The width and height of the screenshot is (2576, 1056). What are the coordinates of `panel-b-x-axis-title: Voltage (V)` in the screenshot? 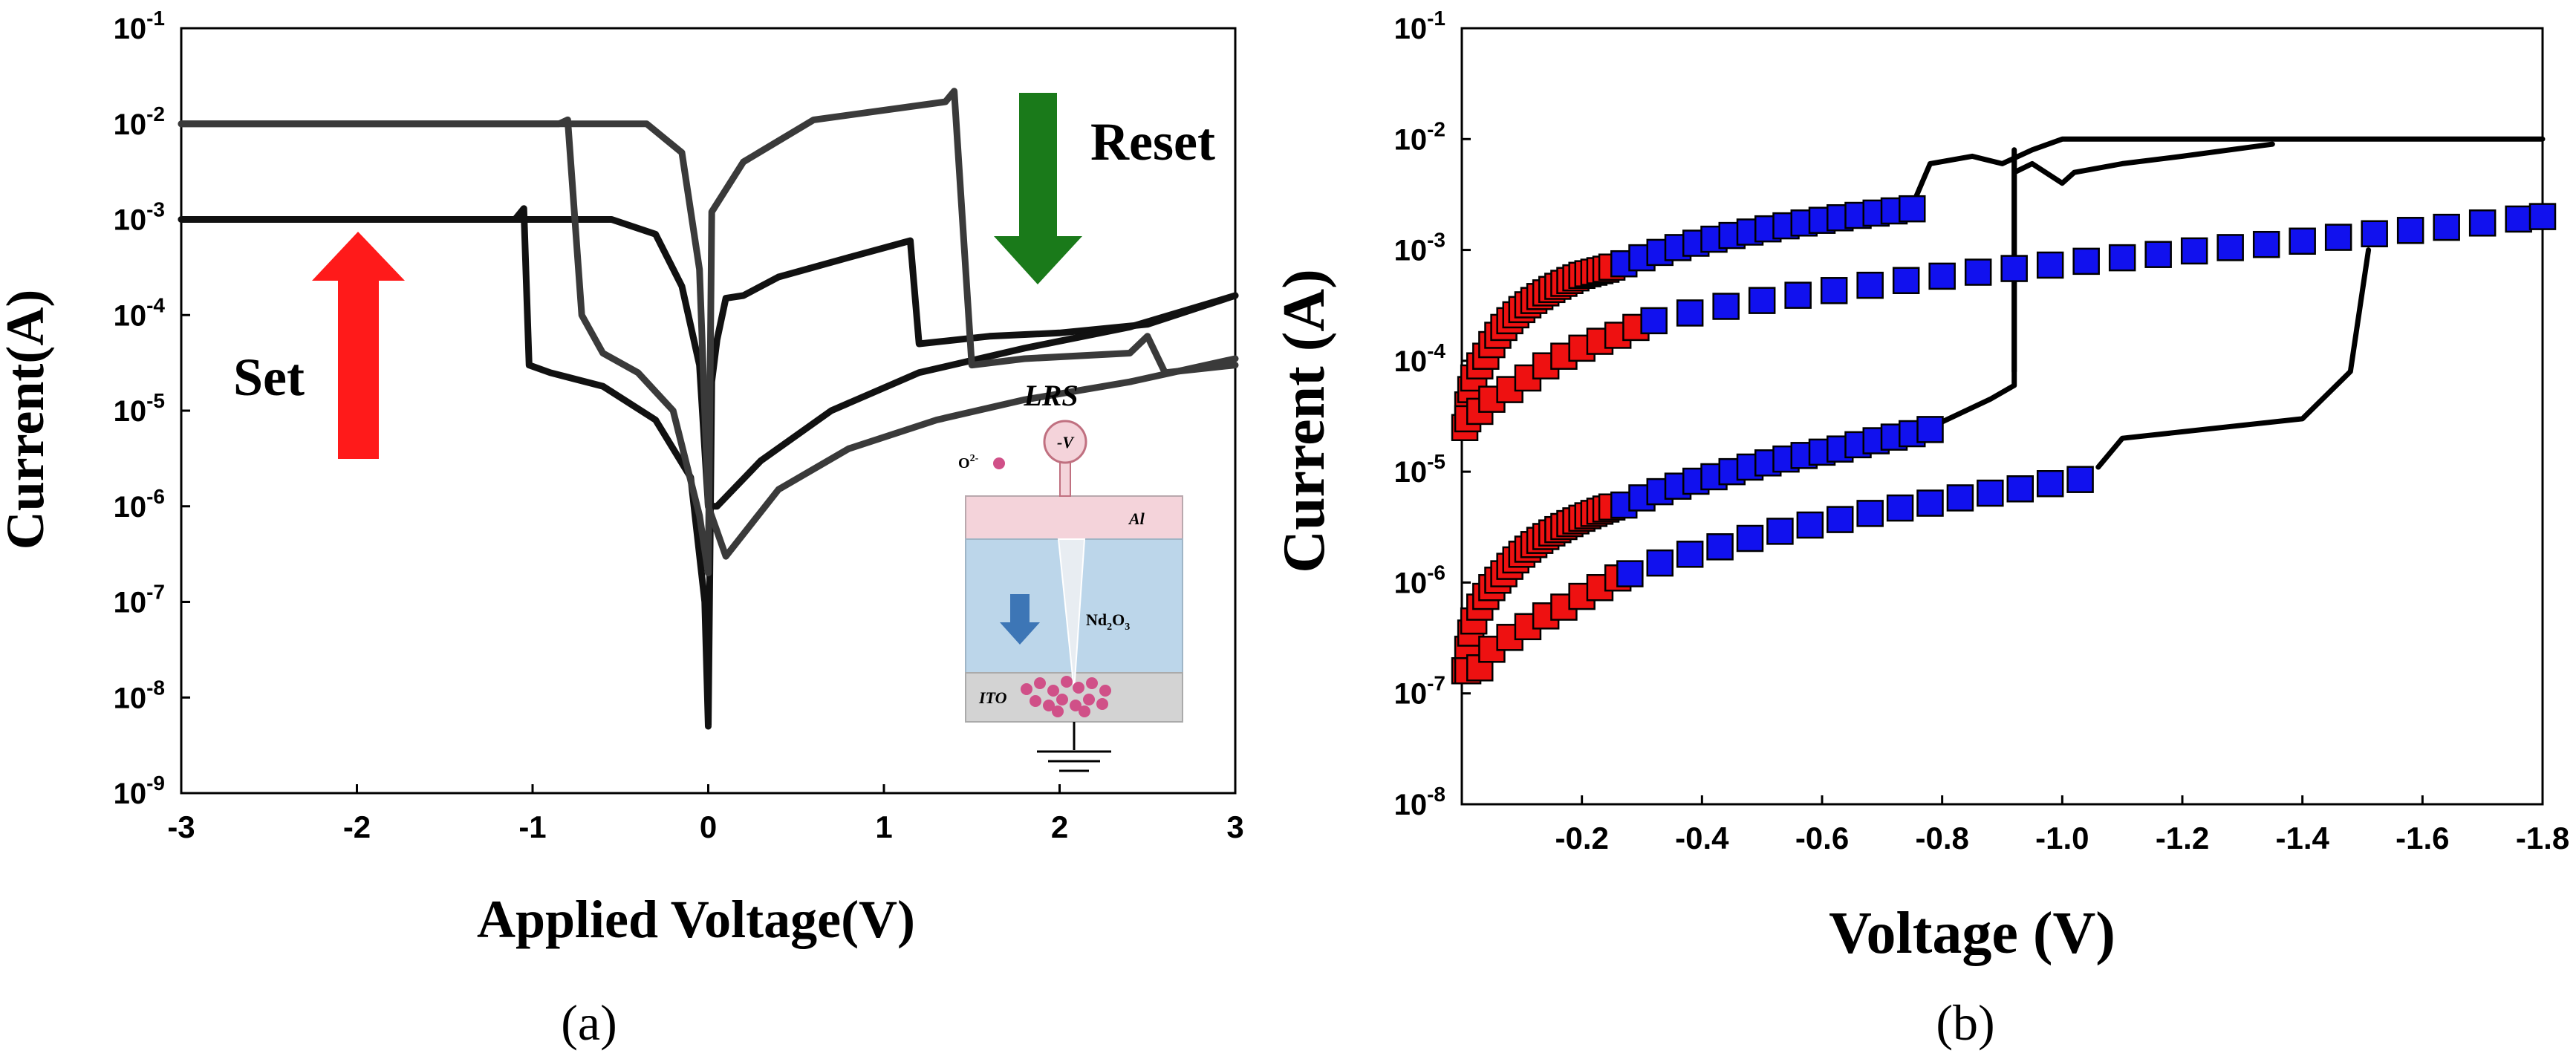 It's located at (1972, 934).